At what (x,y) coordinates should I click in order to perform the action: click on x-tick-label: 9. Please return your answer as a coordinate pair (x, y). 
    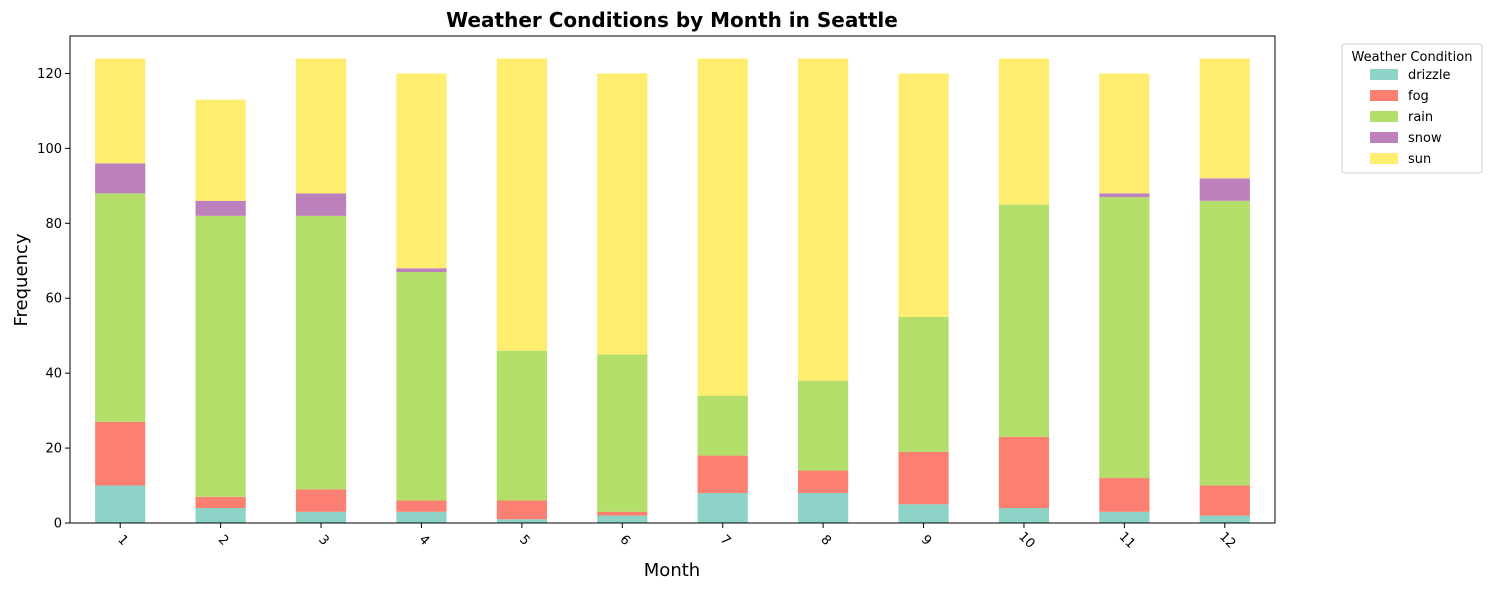
    Looking at the image, I should click on (926, 540).